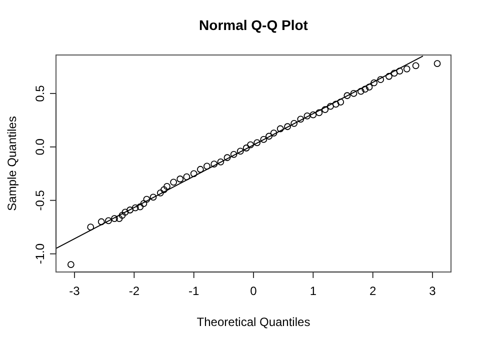 This screenshot has height=344, width=481. What do you see at coordinates (40, 93) in the screenshot?
I see `y-tick-label: 0.5` at bounding box center [40, 93].